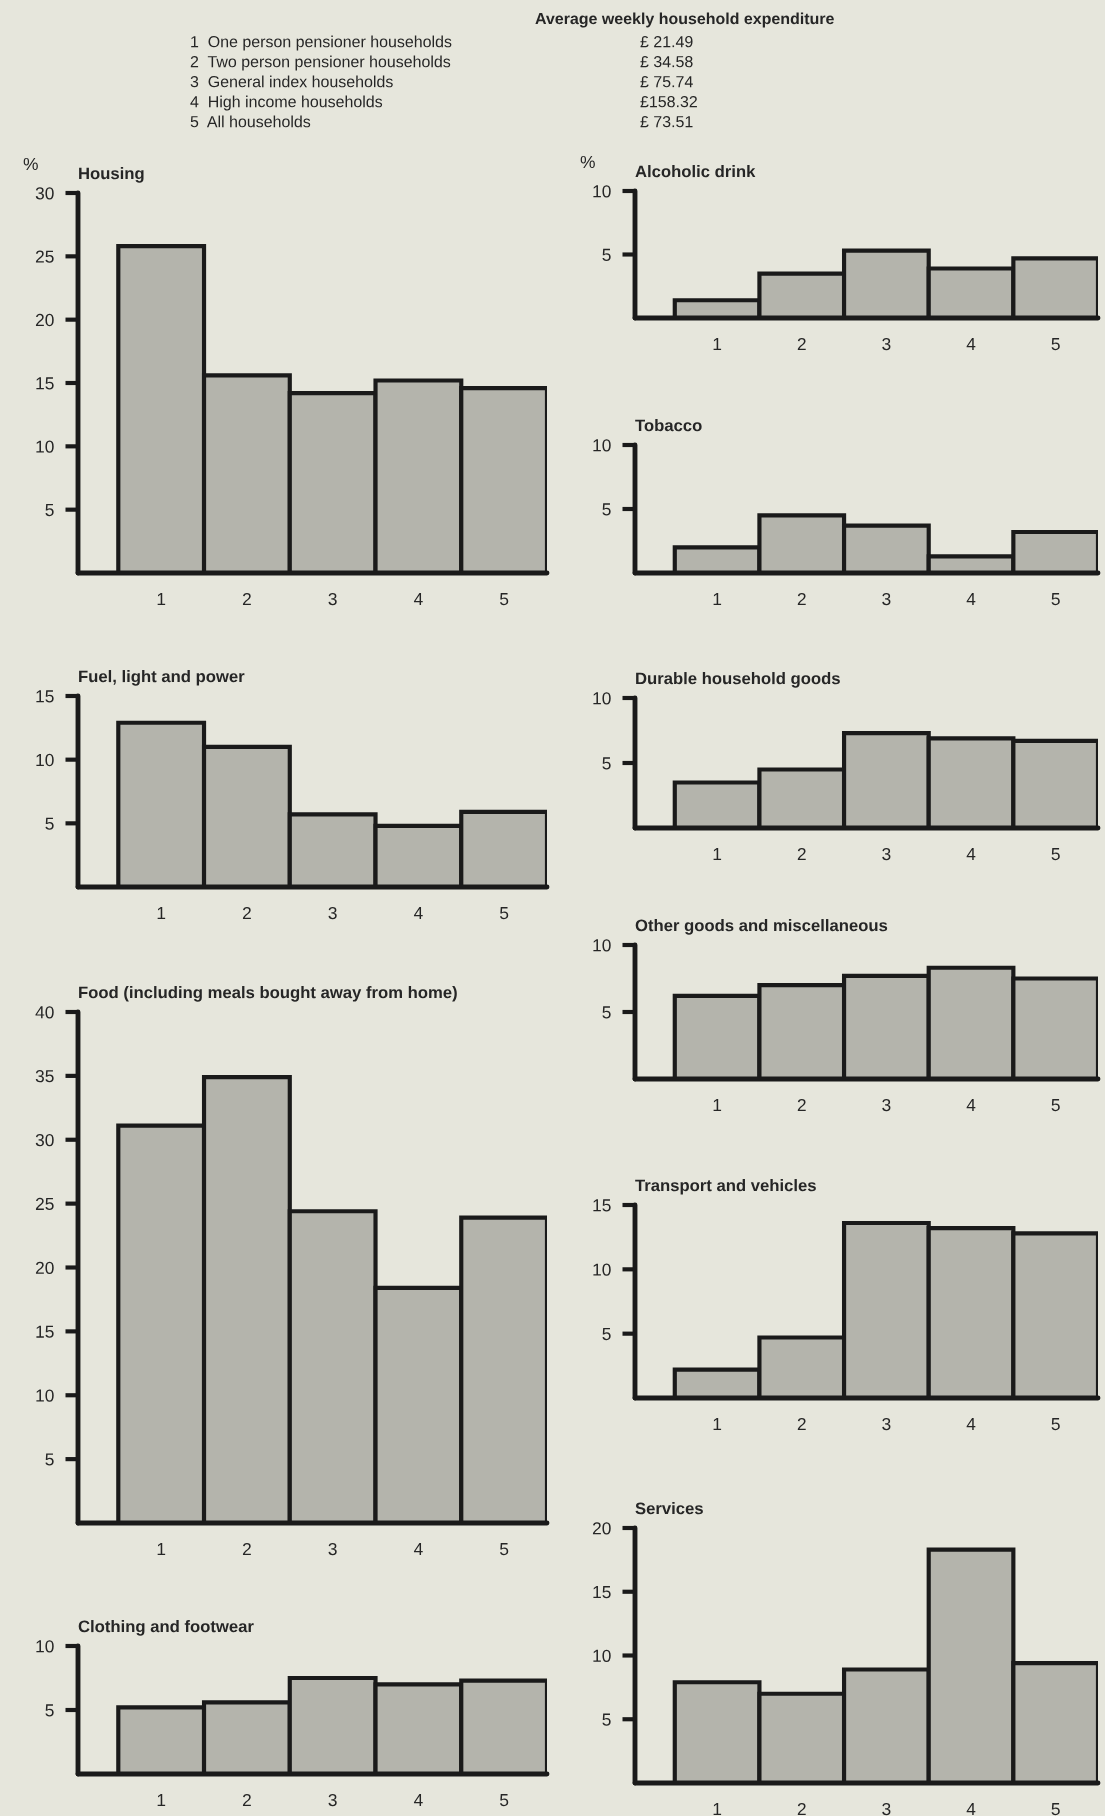  What do you see at coordinates (44, 1076) in the screenshot?
I see `y-tick-label: 35` at bounding box center [44, 1076].